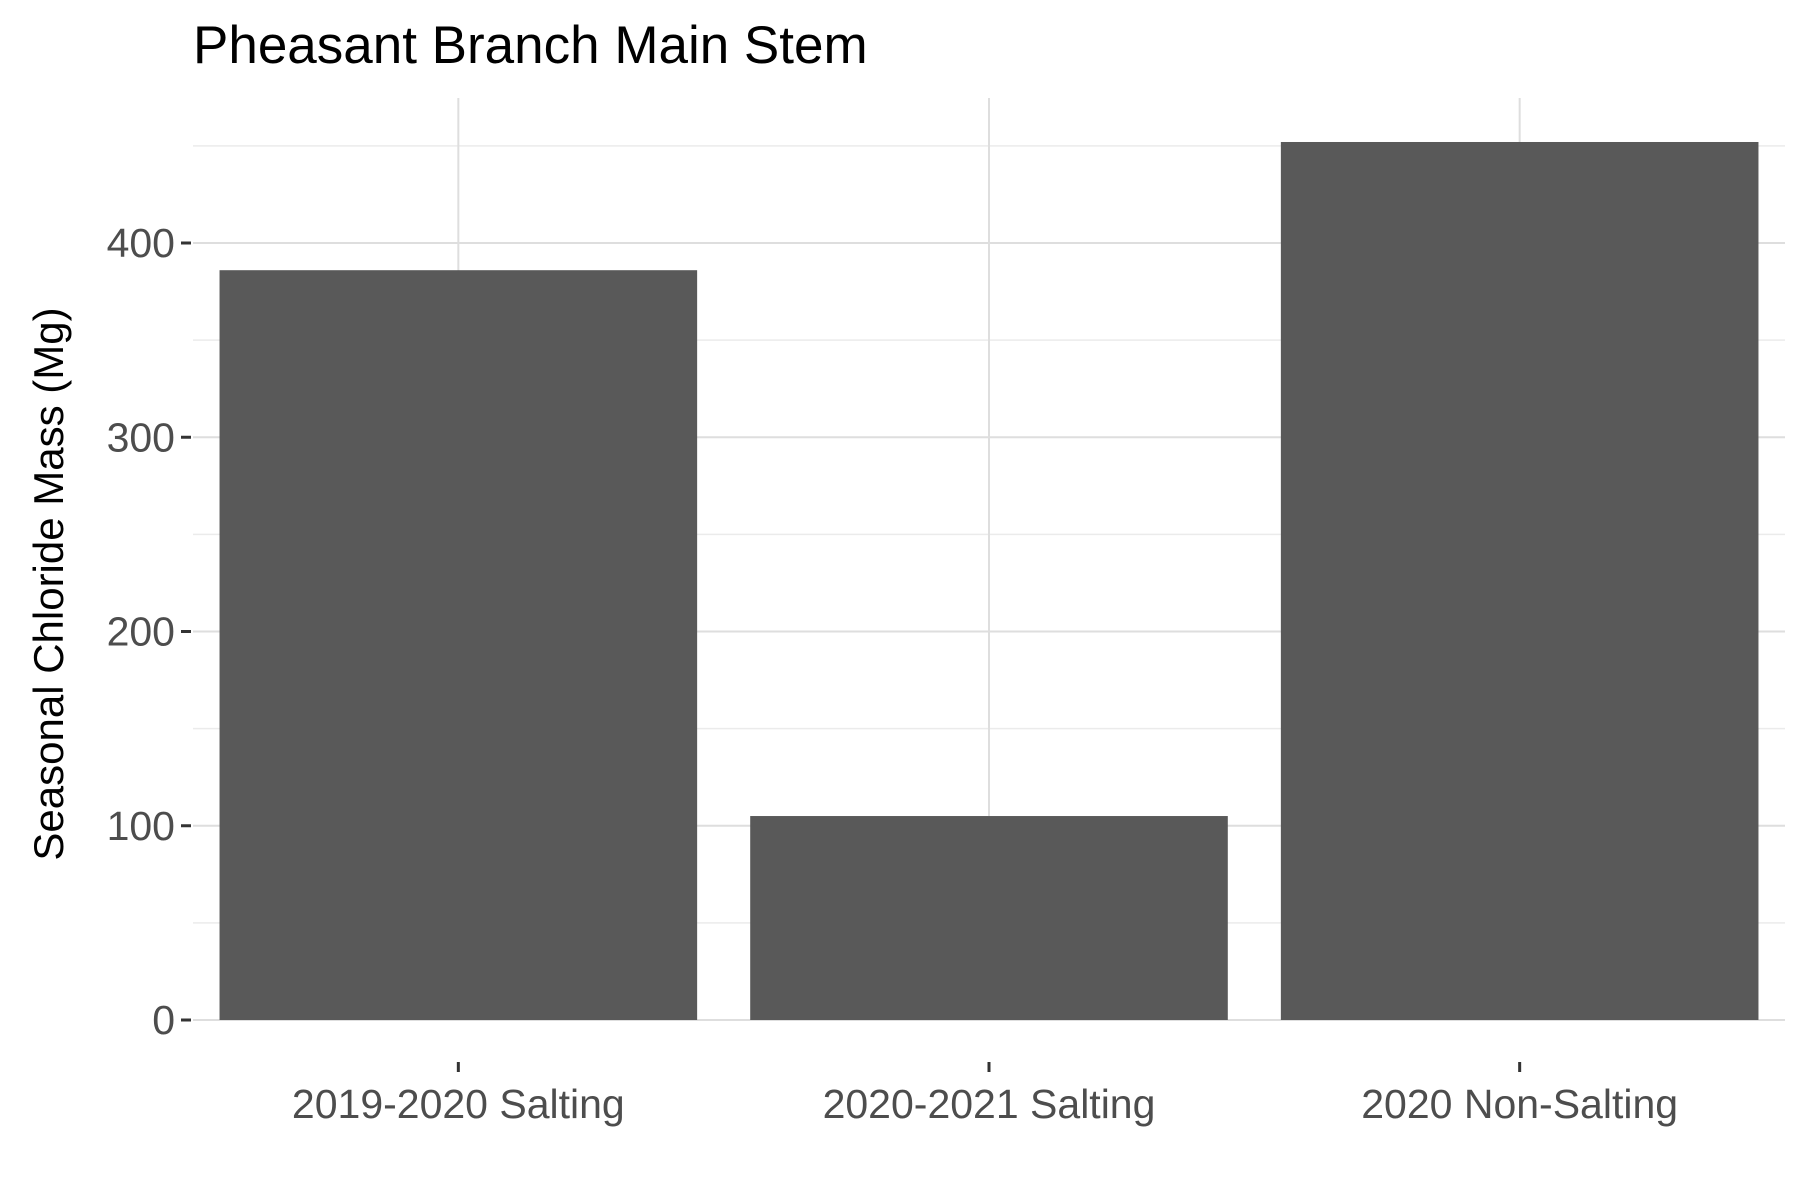 The image size is (1800, 1200). Describe the element at coordinates (141, 632) in the screenshot. I see `y-tick-label: 200` at that location.